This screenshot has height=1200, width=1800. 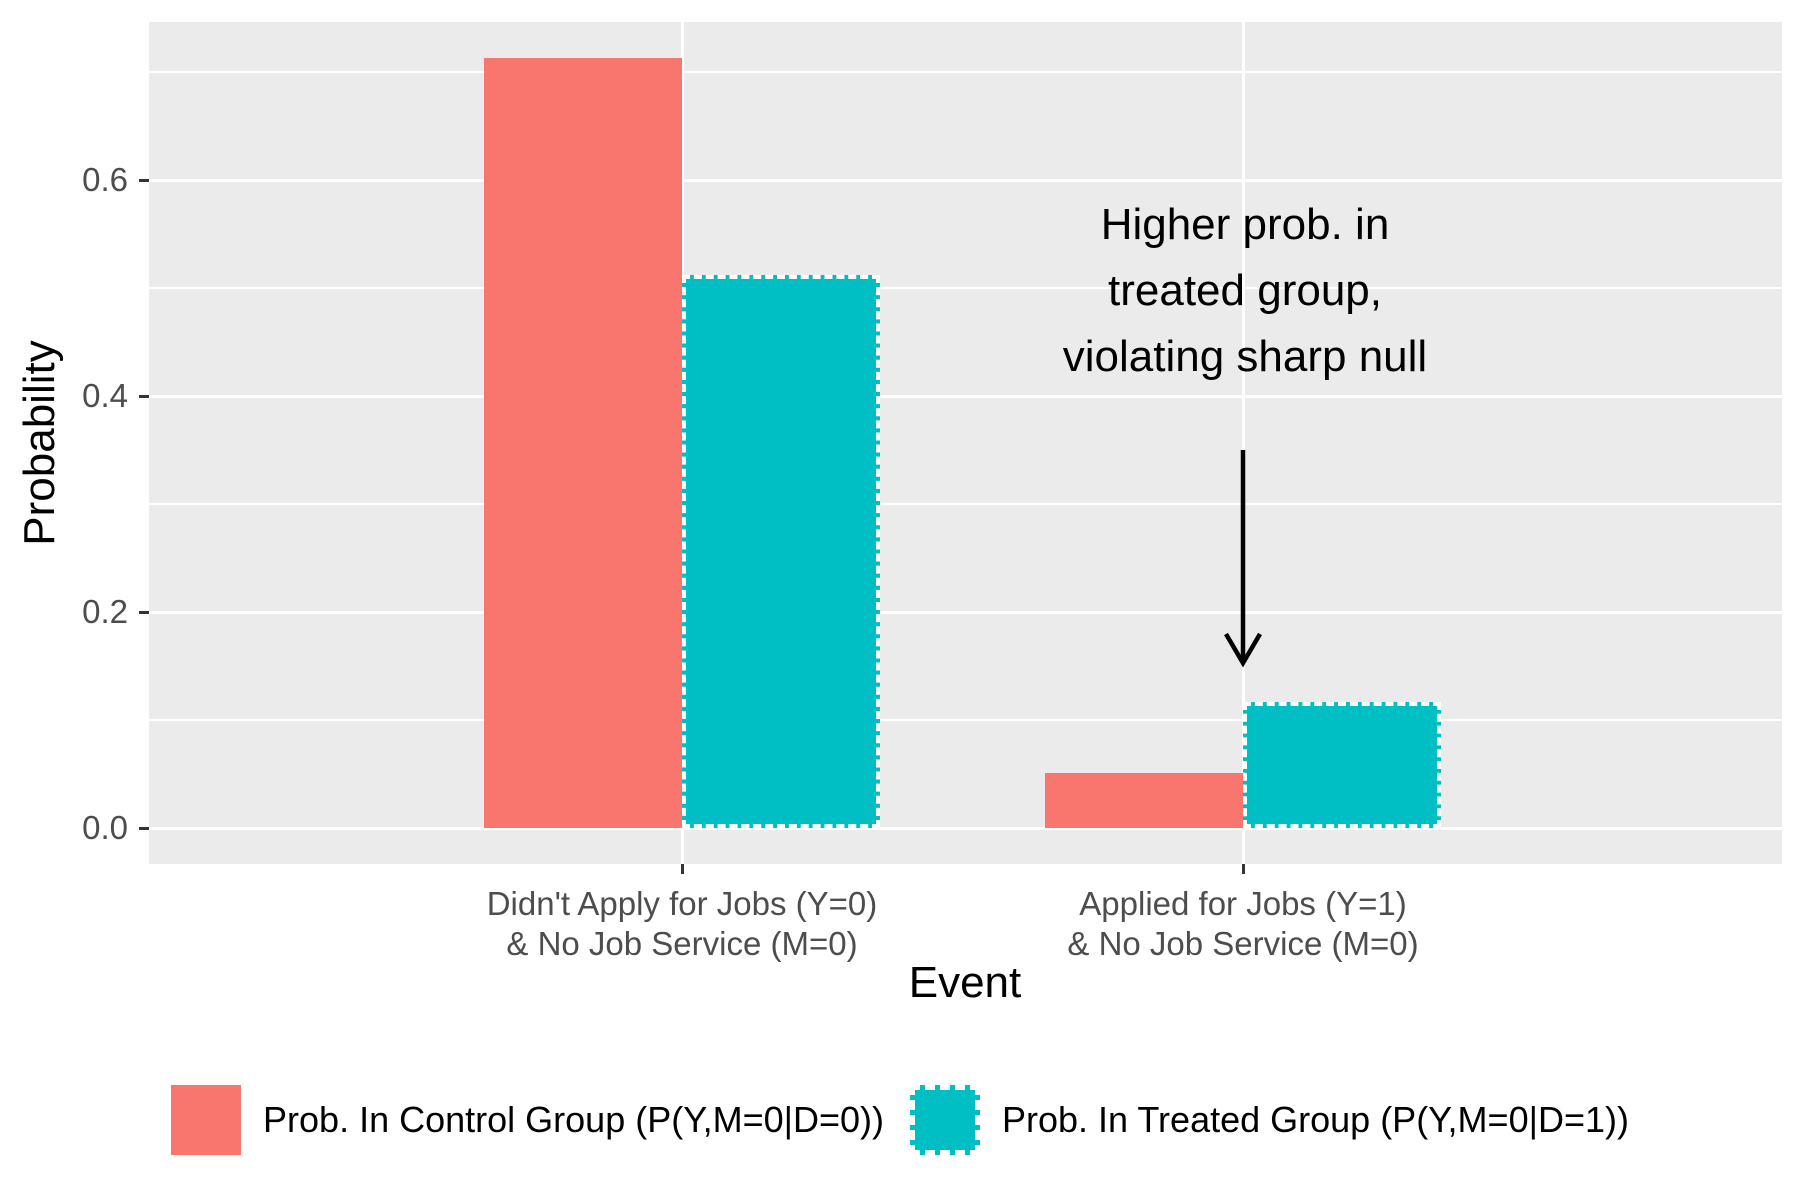 What do you see at coordinates (682, 869) in the screenshot?
I see `x-tick-mark-cat1` at bounding box center [682, 869].